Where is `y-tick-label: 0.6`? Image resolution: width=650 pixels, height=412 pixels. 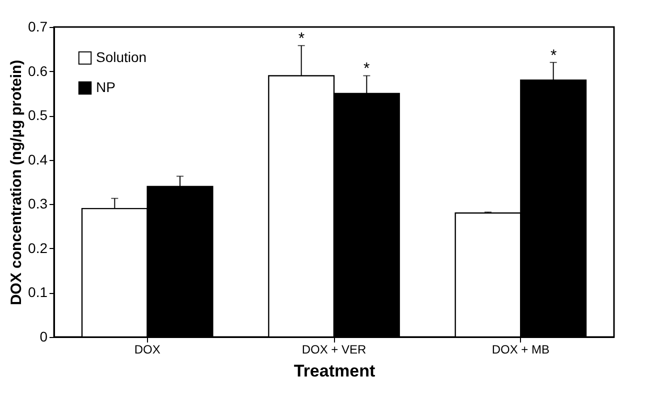 y-tick-label: 0.6 is located at coordinates (38, 70).